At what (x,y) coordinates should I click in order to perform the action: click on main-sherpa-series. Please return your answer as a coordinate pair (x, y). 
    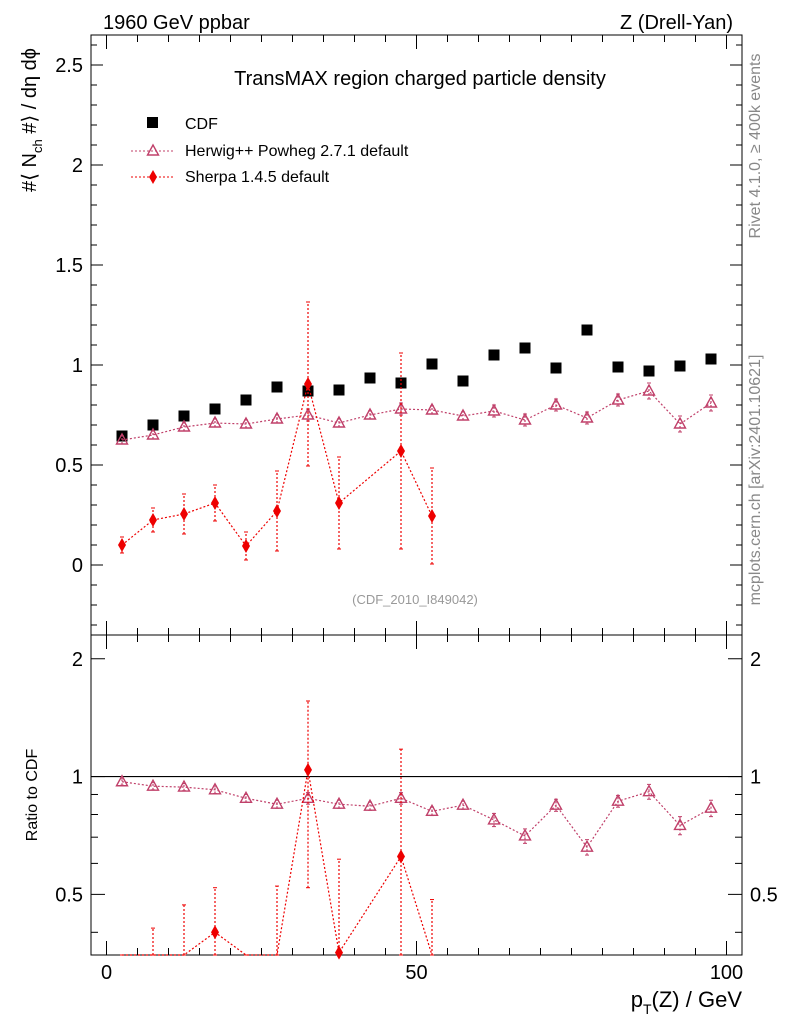
    Looking at the image, I should click on (277, 433).